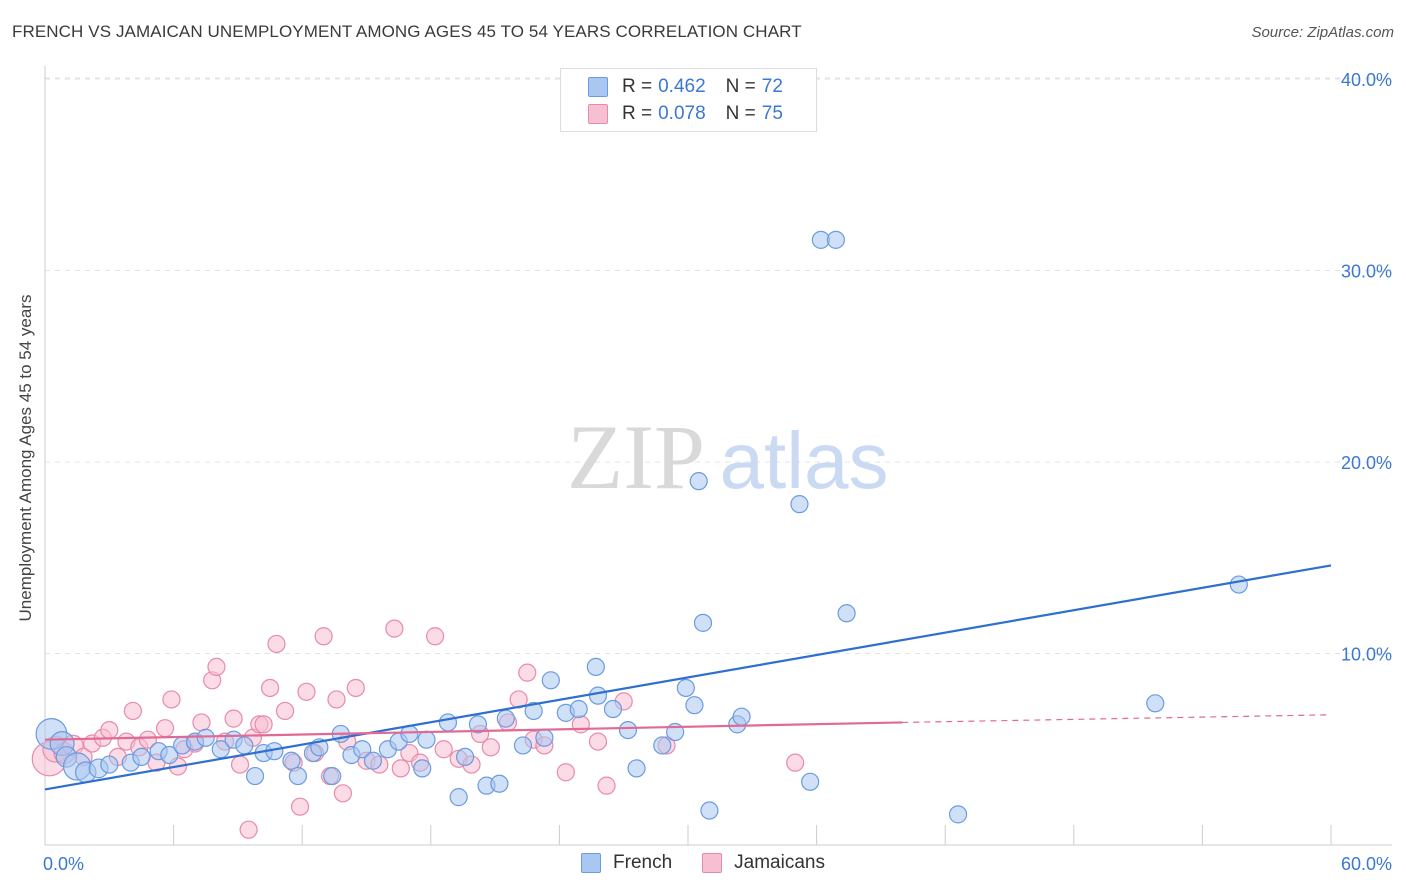  I want to click on legend-label-jamaicans: Jamaicans, so click(779, 862).